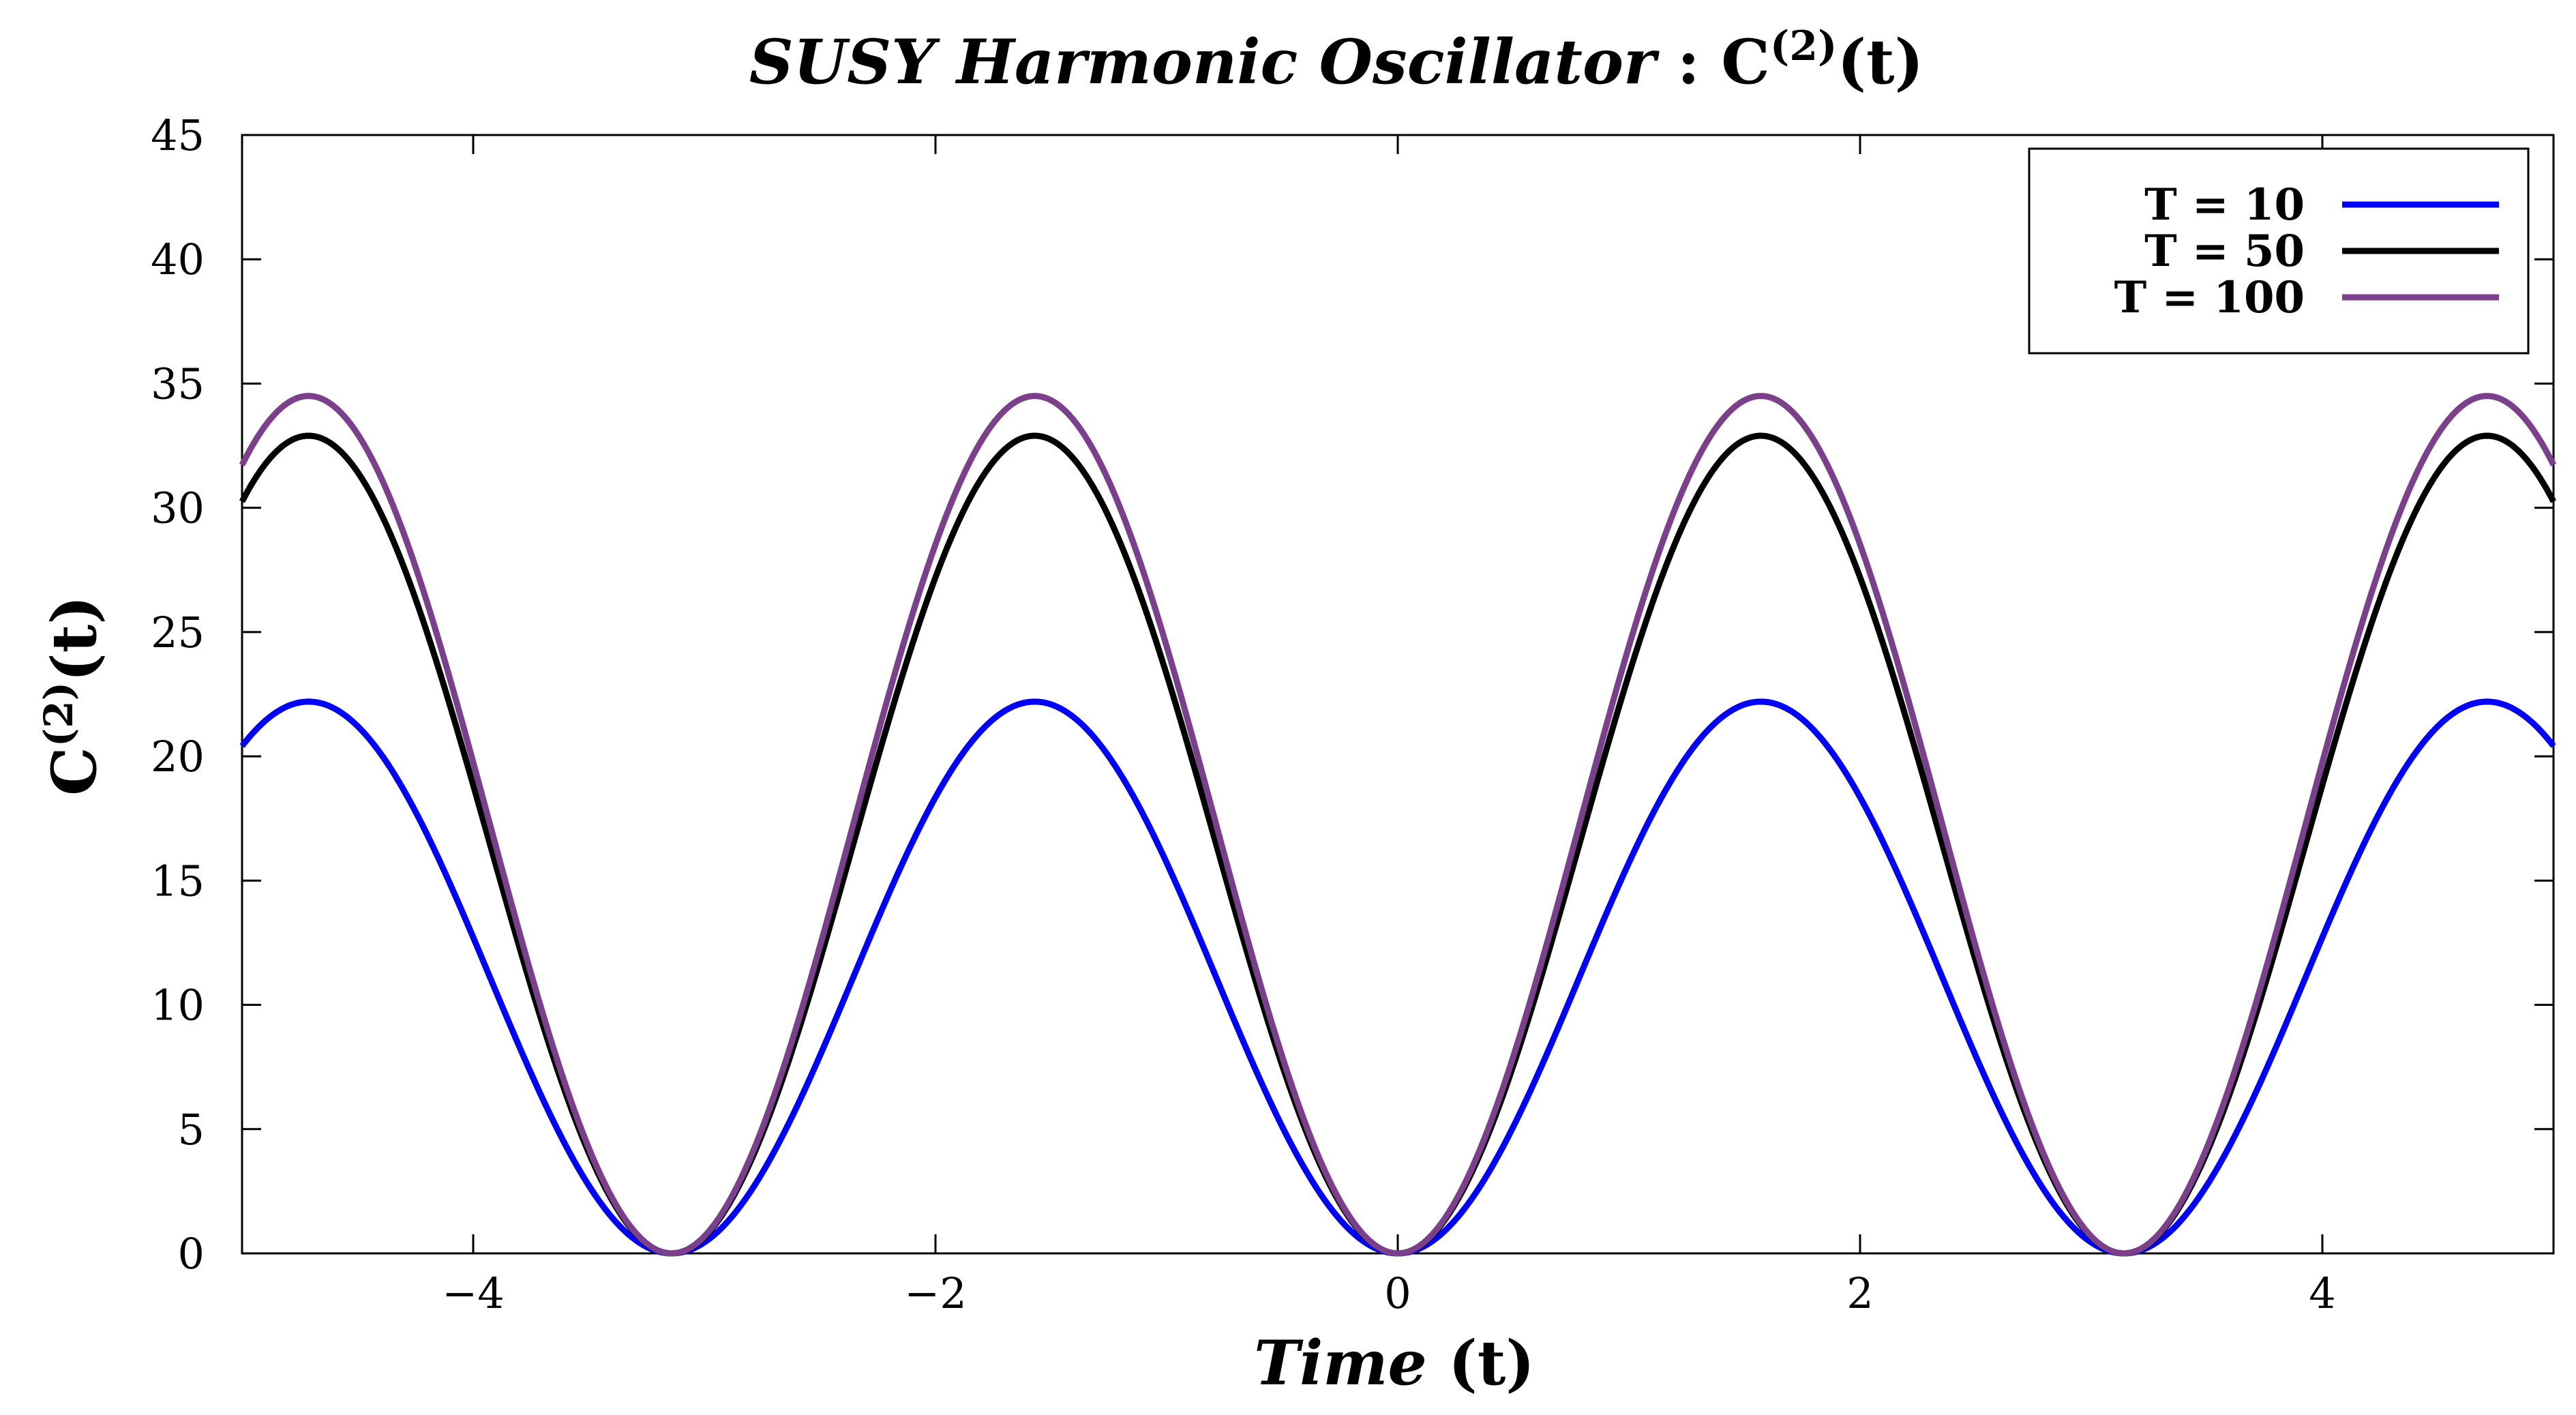 The width and height of the screenshot is (2576, 1415). What do you see at coordinates (2209, 297) in the screenshot?
I see `legend-label-3: T = 100` at bounding box center [2209, 297].